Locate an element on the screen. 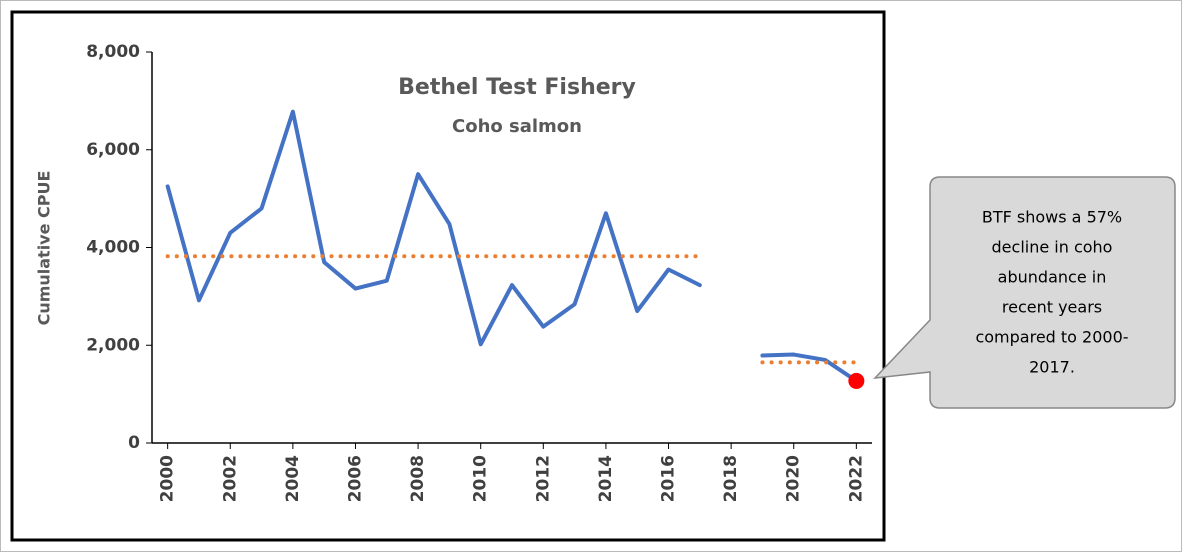 The image size is (1182, 552). highlight-point is located at coordinates (856, 380).